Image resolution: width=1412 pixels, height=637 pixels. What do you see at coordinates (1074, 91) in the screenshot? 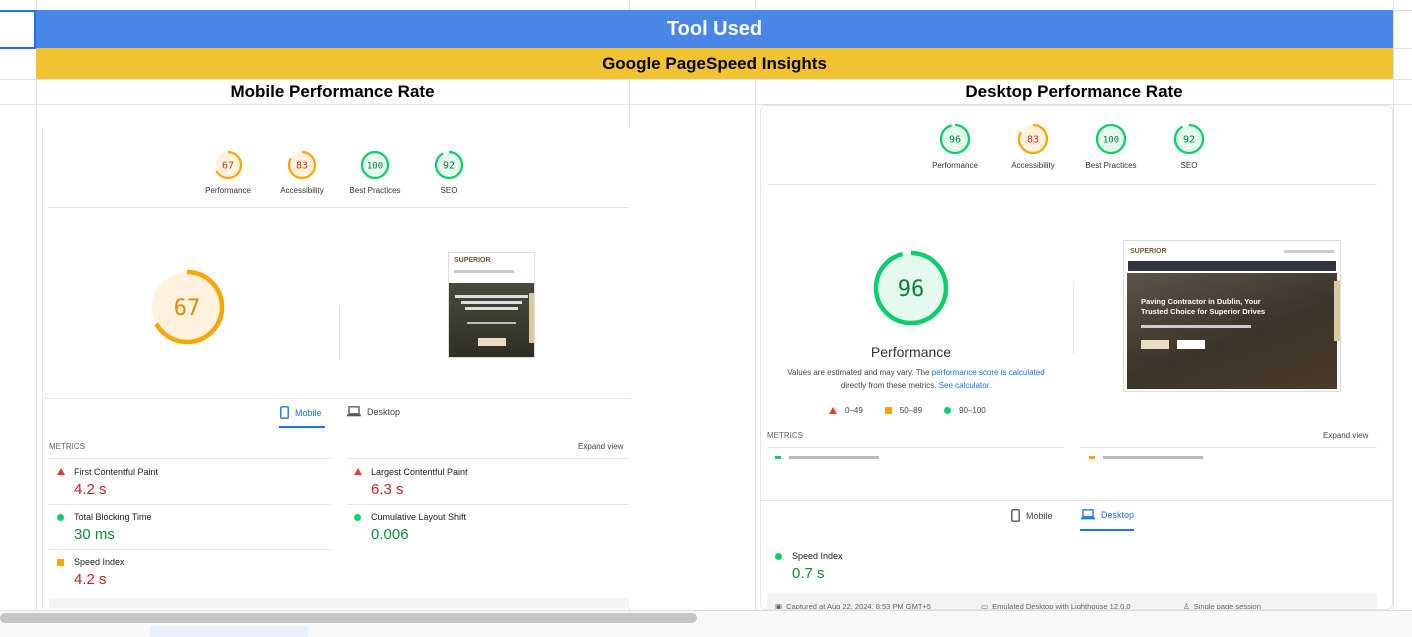
I see `desktop-title-cell: Desktop Performance Rate` at bounding box center [1074, 91].